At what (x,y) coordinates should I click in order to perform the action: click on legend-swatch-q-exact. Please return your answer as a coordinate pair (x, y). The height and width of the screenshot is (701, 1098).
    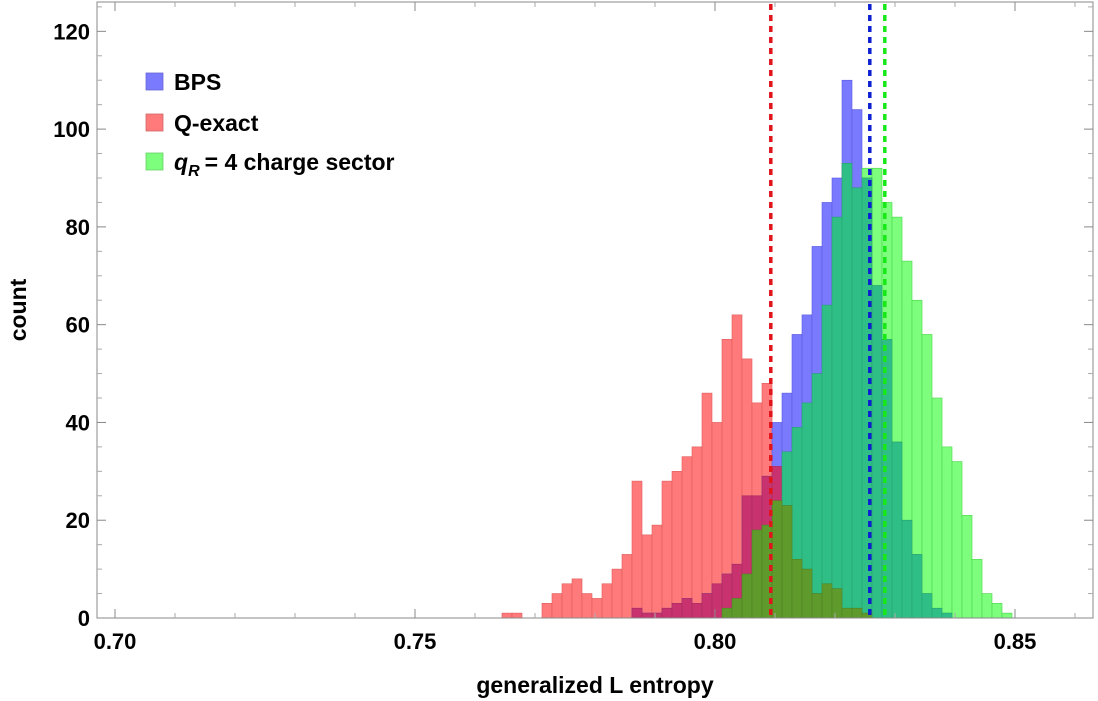
    Looking at the image, I should click on (154, 122).